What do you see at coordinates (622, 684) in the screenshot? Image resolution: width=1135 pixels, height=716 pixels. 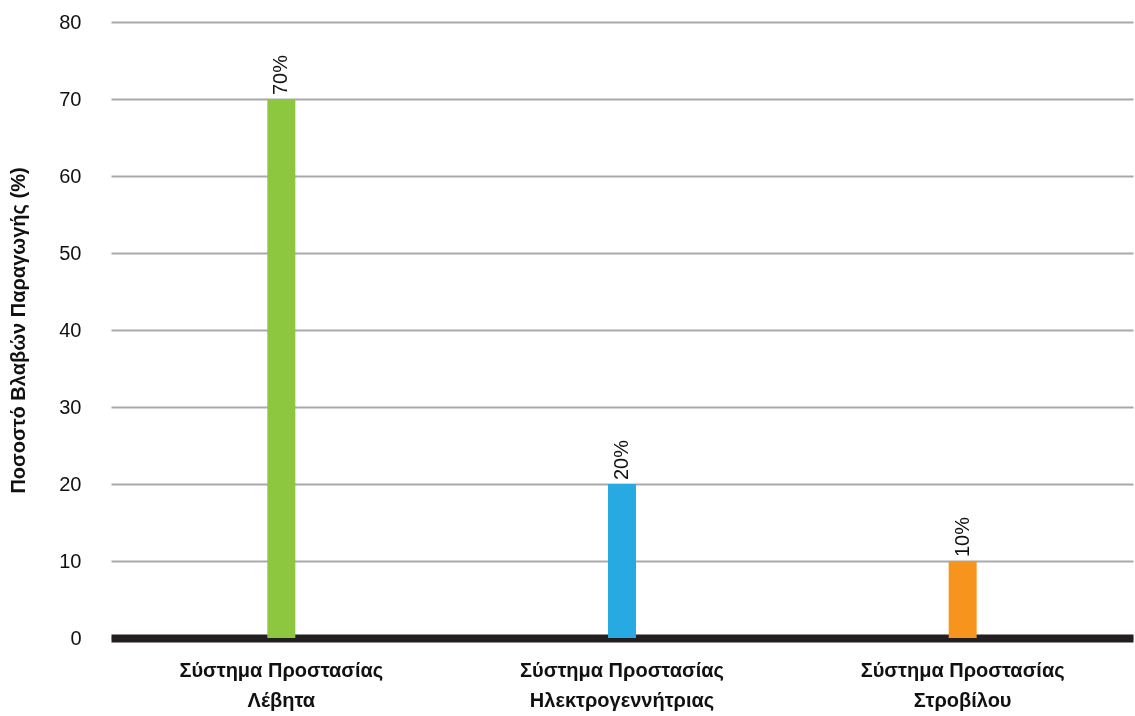 I see `x-tick-label: Σύστημα Προστασίας Ηλεκτρογεννήτριας` at bounding box center [622, 684].